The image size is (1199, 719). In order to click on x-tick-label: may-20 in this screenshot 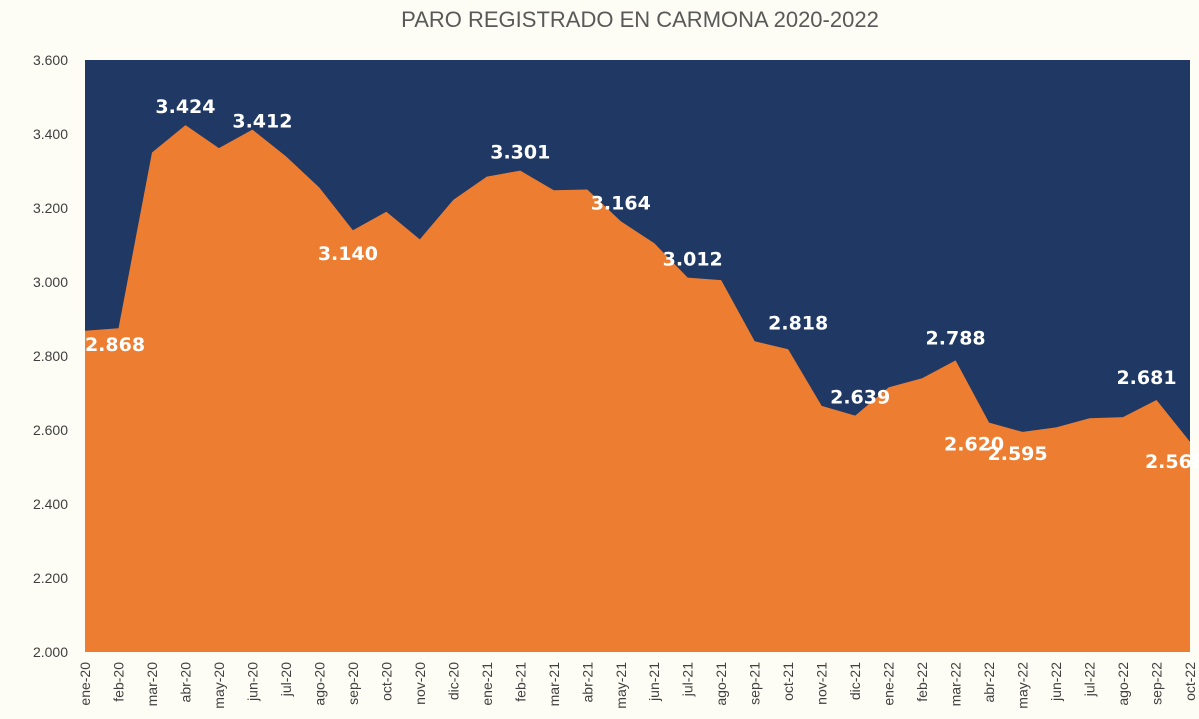, I will do `click(219, 685)`.